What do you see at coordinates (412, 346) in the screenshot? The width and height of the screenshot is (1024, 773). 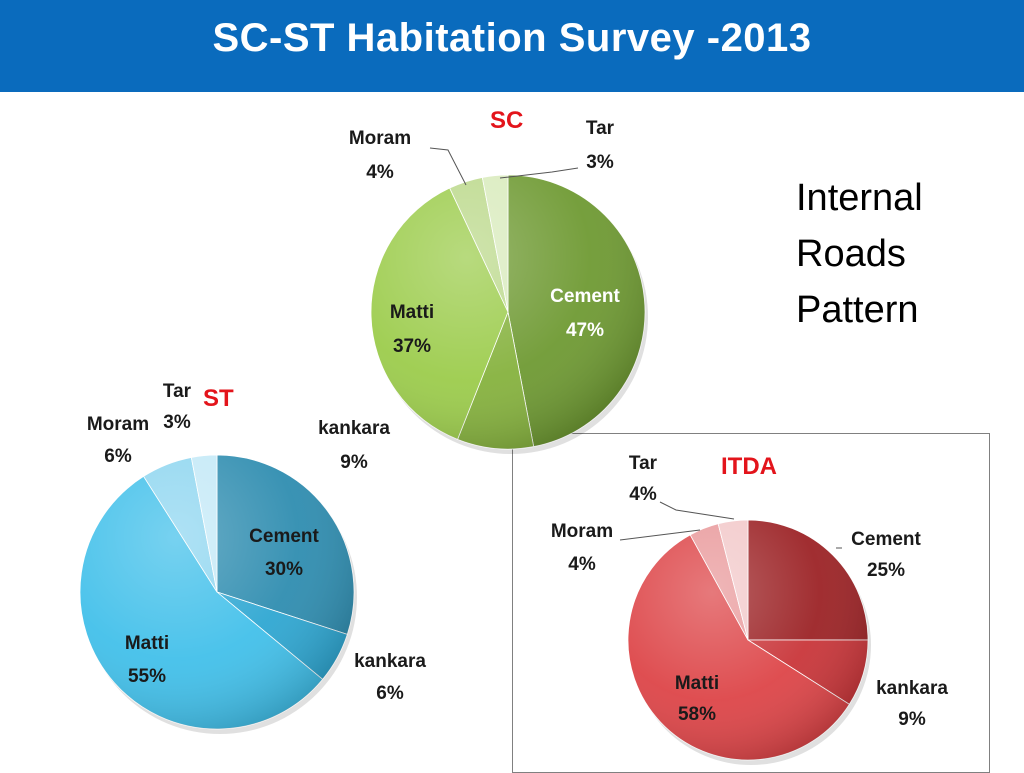 I see `slice-value: 37%` at bounding box center [412, 346].